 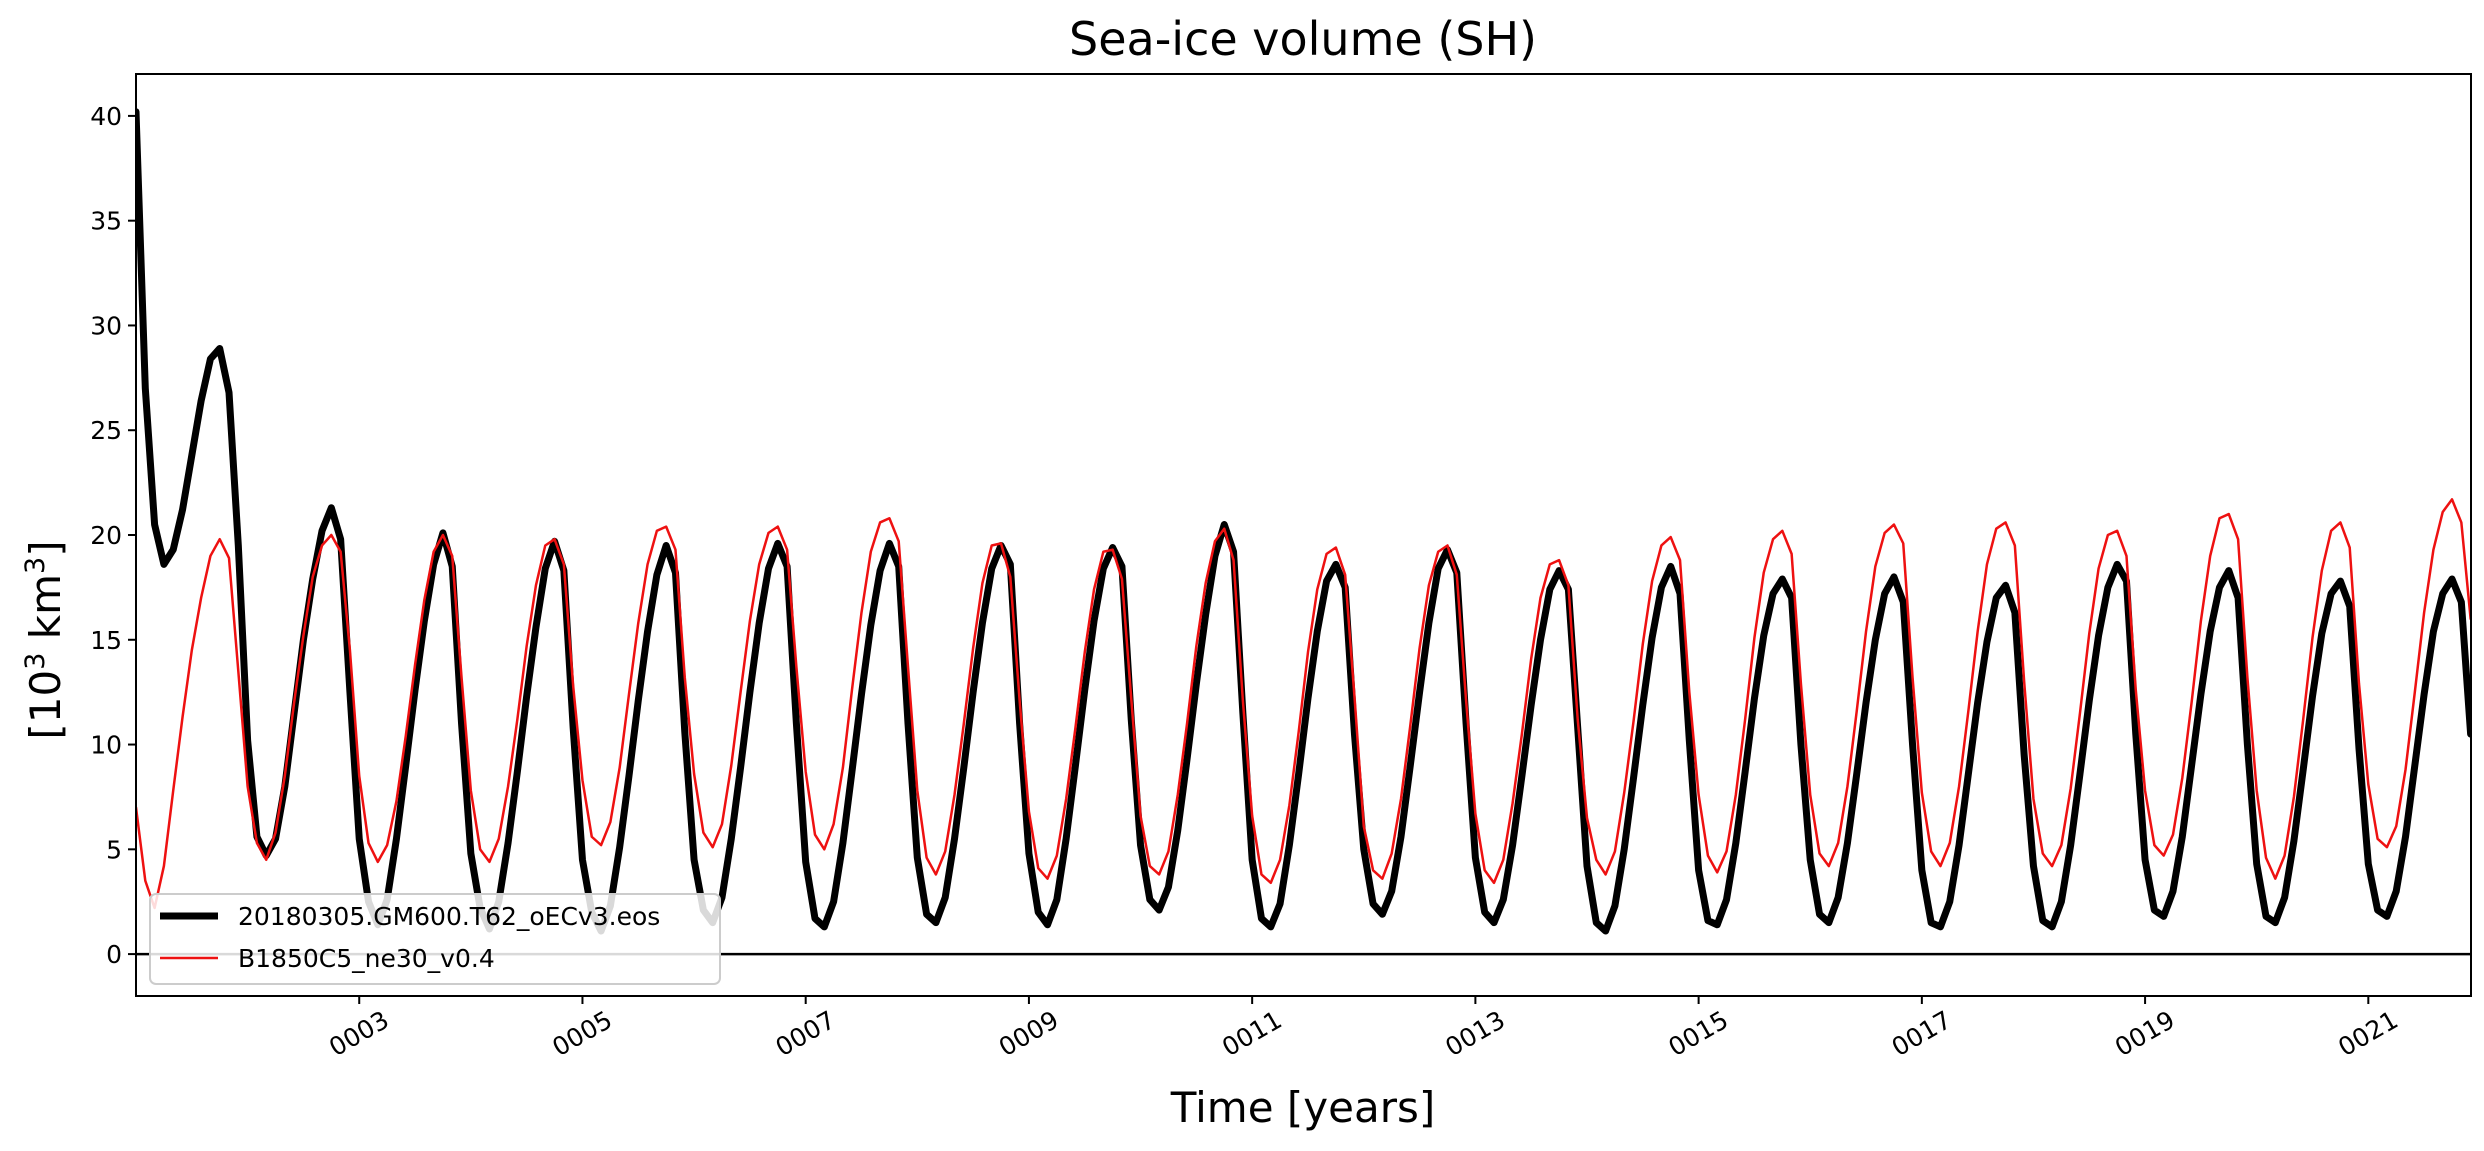 What do you see at coordinates (366, 958) in the screenshot?
I see `legend-label-b1850c5: B1850C5_ne30_v0.4` at bounding box center [366, 958].